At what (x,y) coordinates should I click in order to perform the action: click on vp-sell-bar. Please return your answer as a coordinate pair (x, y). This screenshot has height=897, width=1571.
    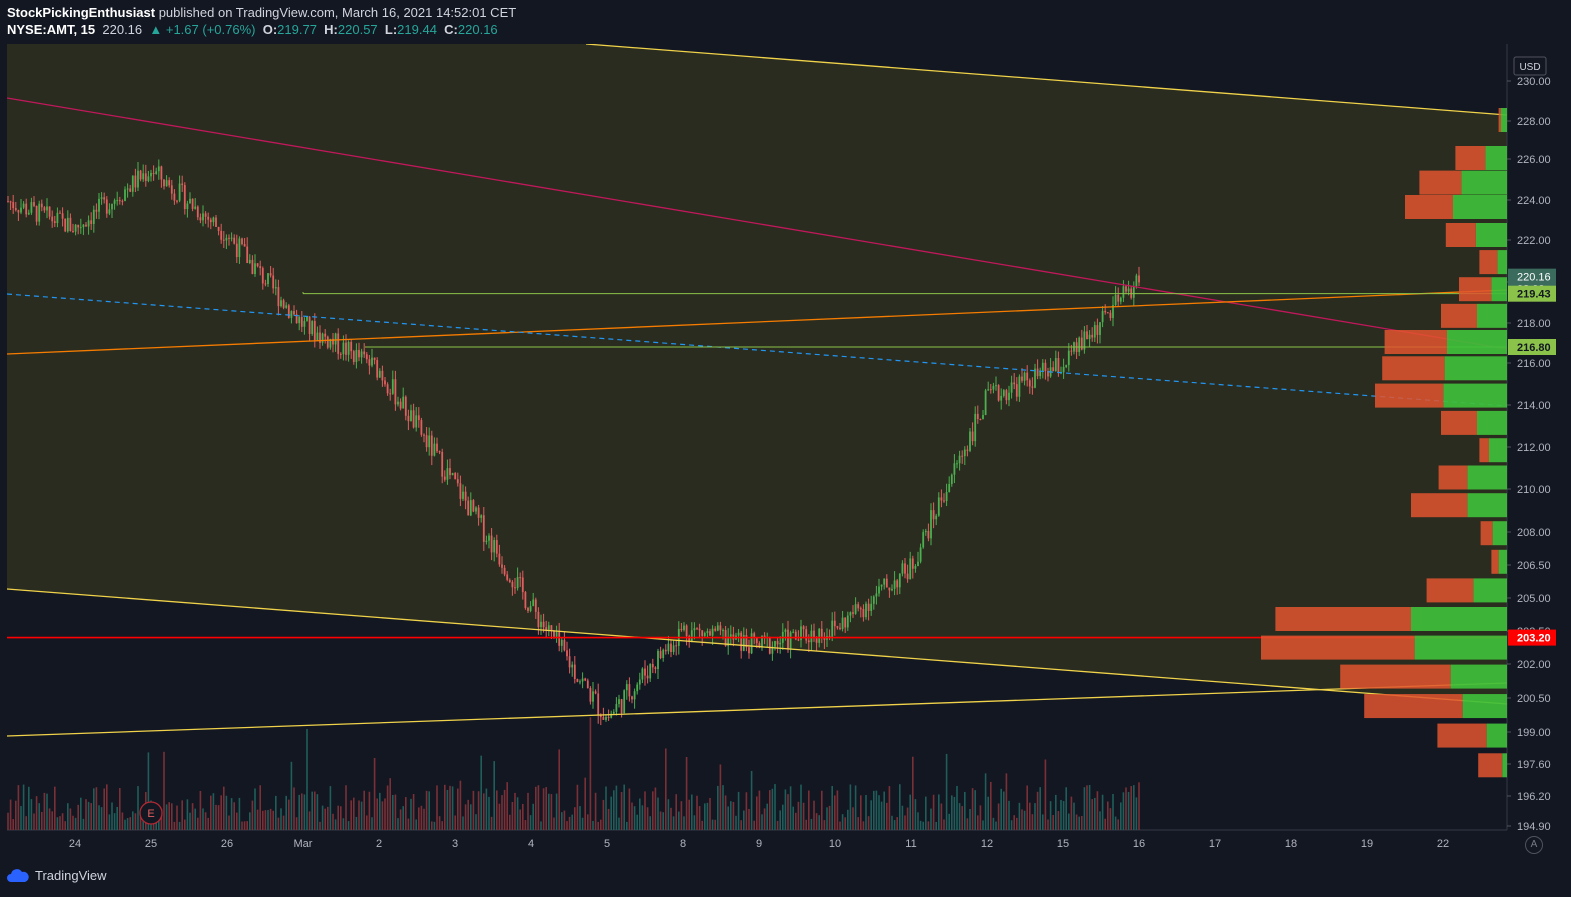
    Looking at the image, I should click on (1475, 289).